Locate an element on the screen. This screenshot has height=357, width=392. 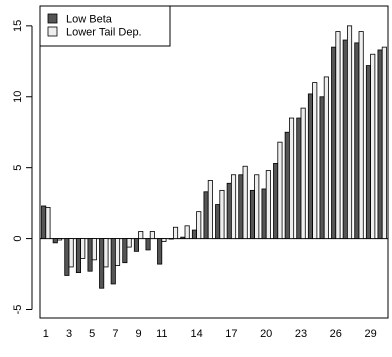
x-tick-label: 5 is located at coordinates (92, 334).